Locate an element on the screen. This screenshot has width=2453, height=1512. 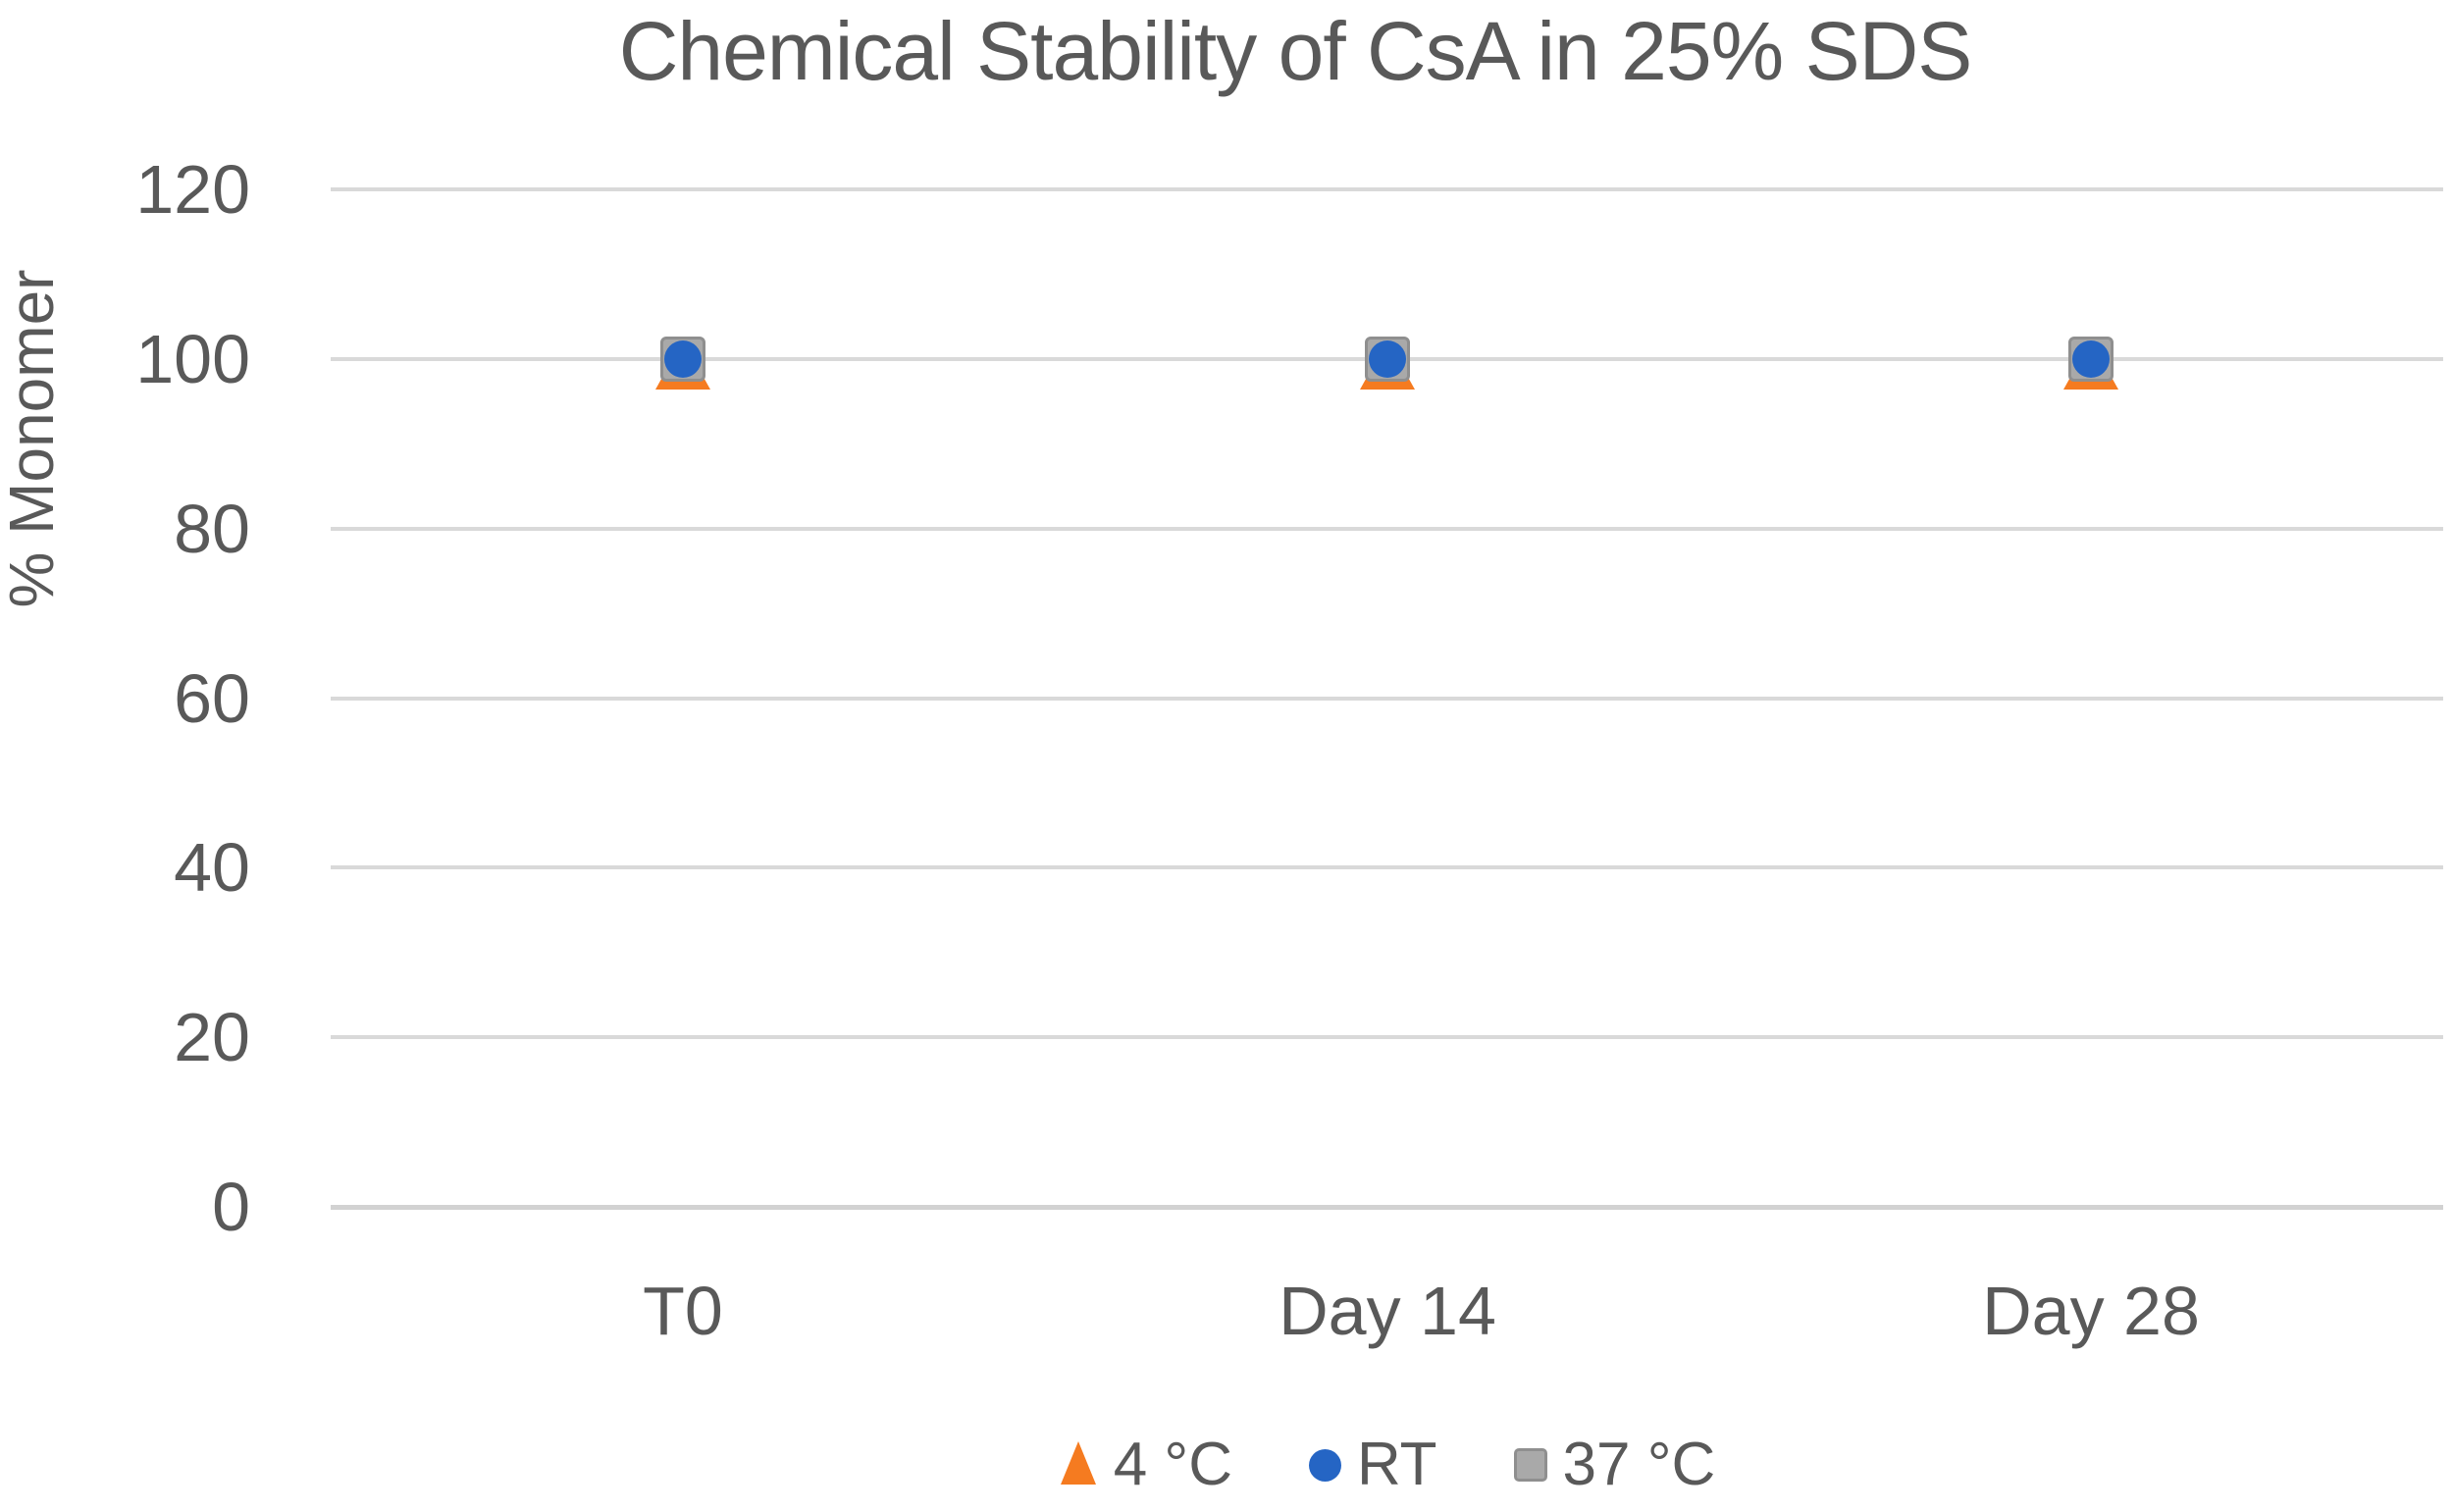
chart-title: Chemical Stability of CsA in 25% SDS is located at coordinates (1295, 51).